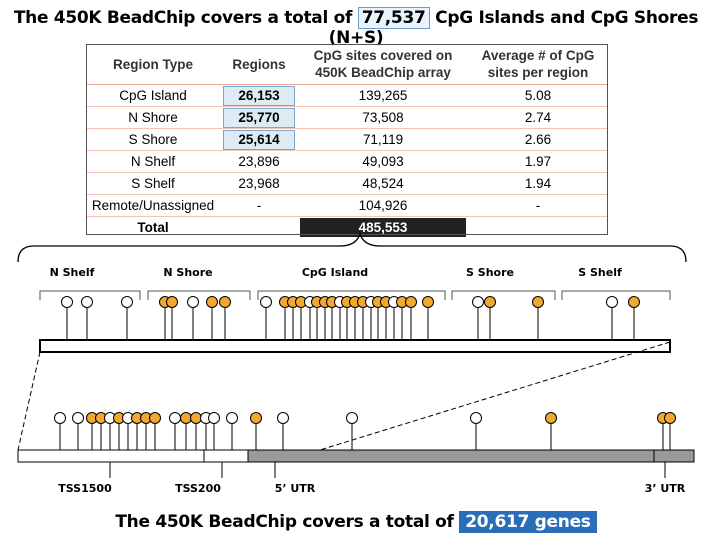 The image size is (712, 550). What do you see at coordinates (153, 139) in the screenshot?
I see `cell-type: S Shore` at bounding box center [153, 139].